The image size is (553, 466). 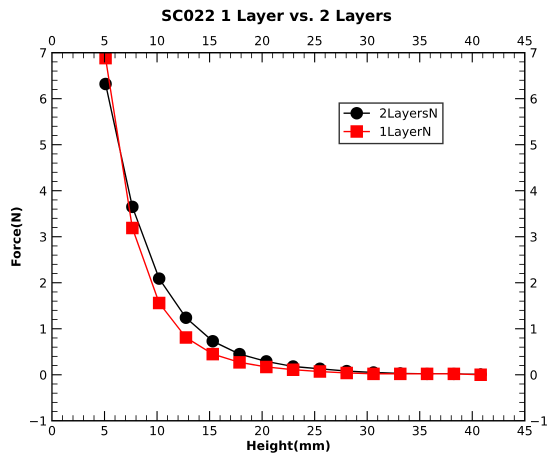 I want to click on y2-tick-label: 0, so click(x=533, y=375).